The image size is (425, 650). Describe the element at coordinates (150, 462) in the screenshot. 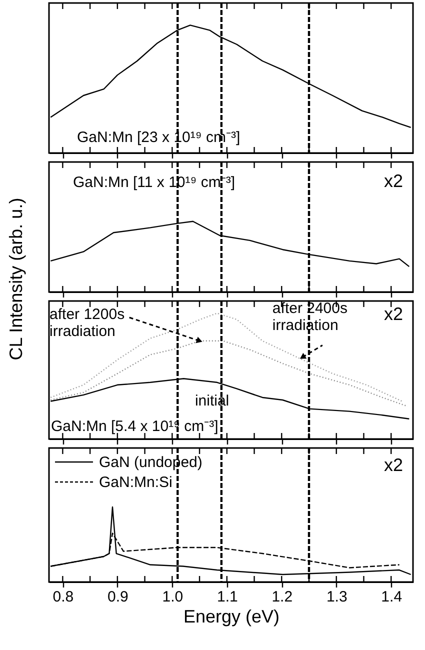

I see `legend-label: GaN (undoped)` at that location.